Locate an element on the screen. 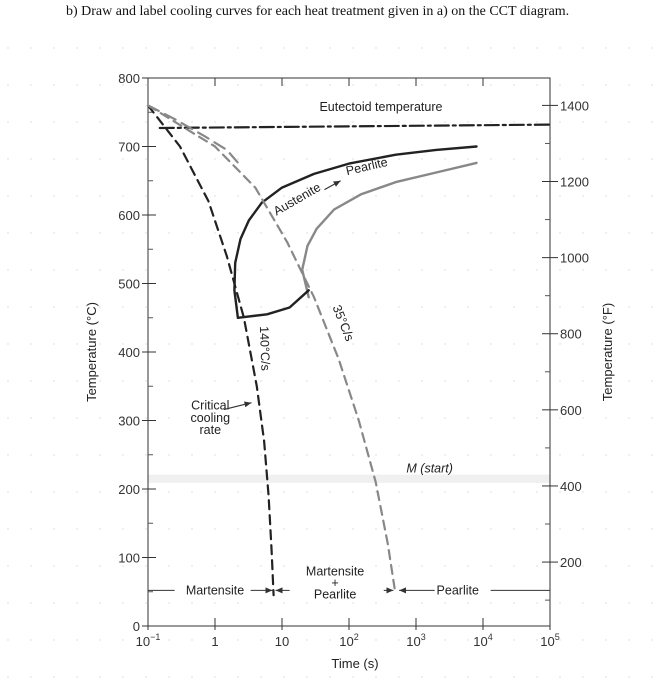 This screenshot has height=700, width=656. y-right-tick-label: 1000 is located at coordinates (574, 258).